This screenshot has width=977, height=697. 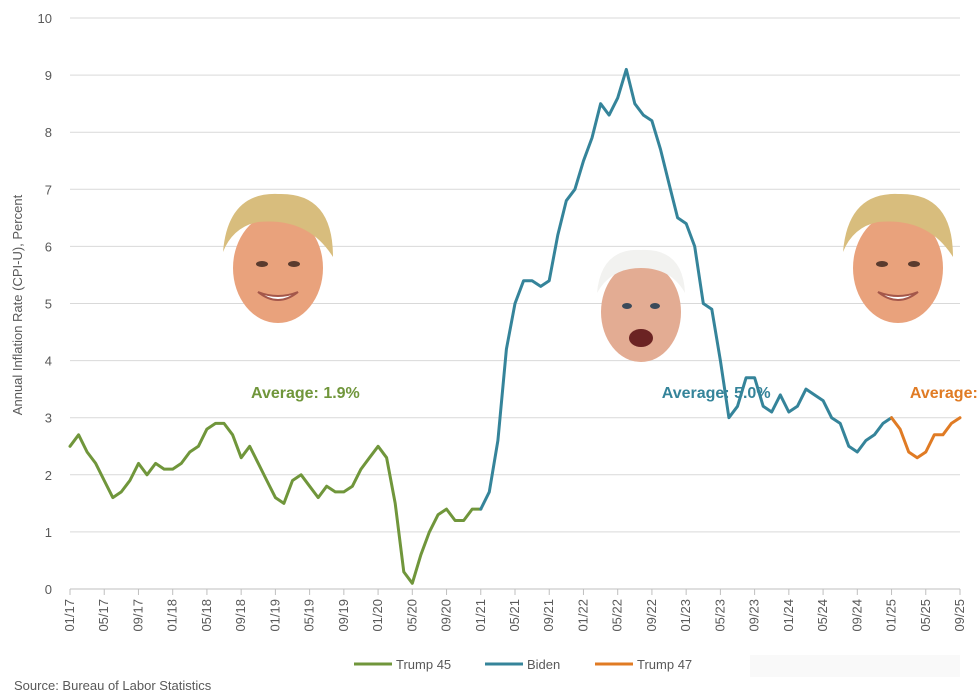 What do you see at coordinates (855, 666) in the screenshot?
I see `watermark` at bounding box center [855, 666].